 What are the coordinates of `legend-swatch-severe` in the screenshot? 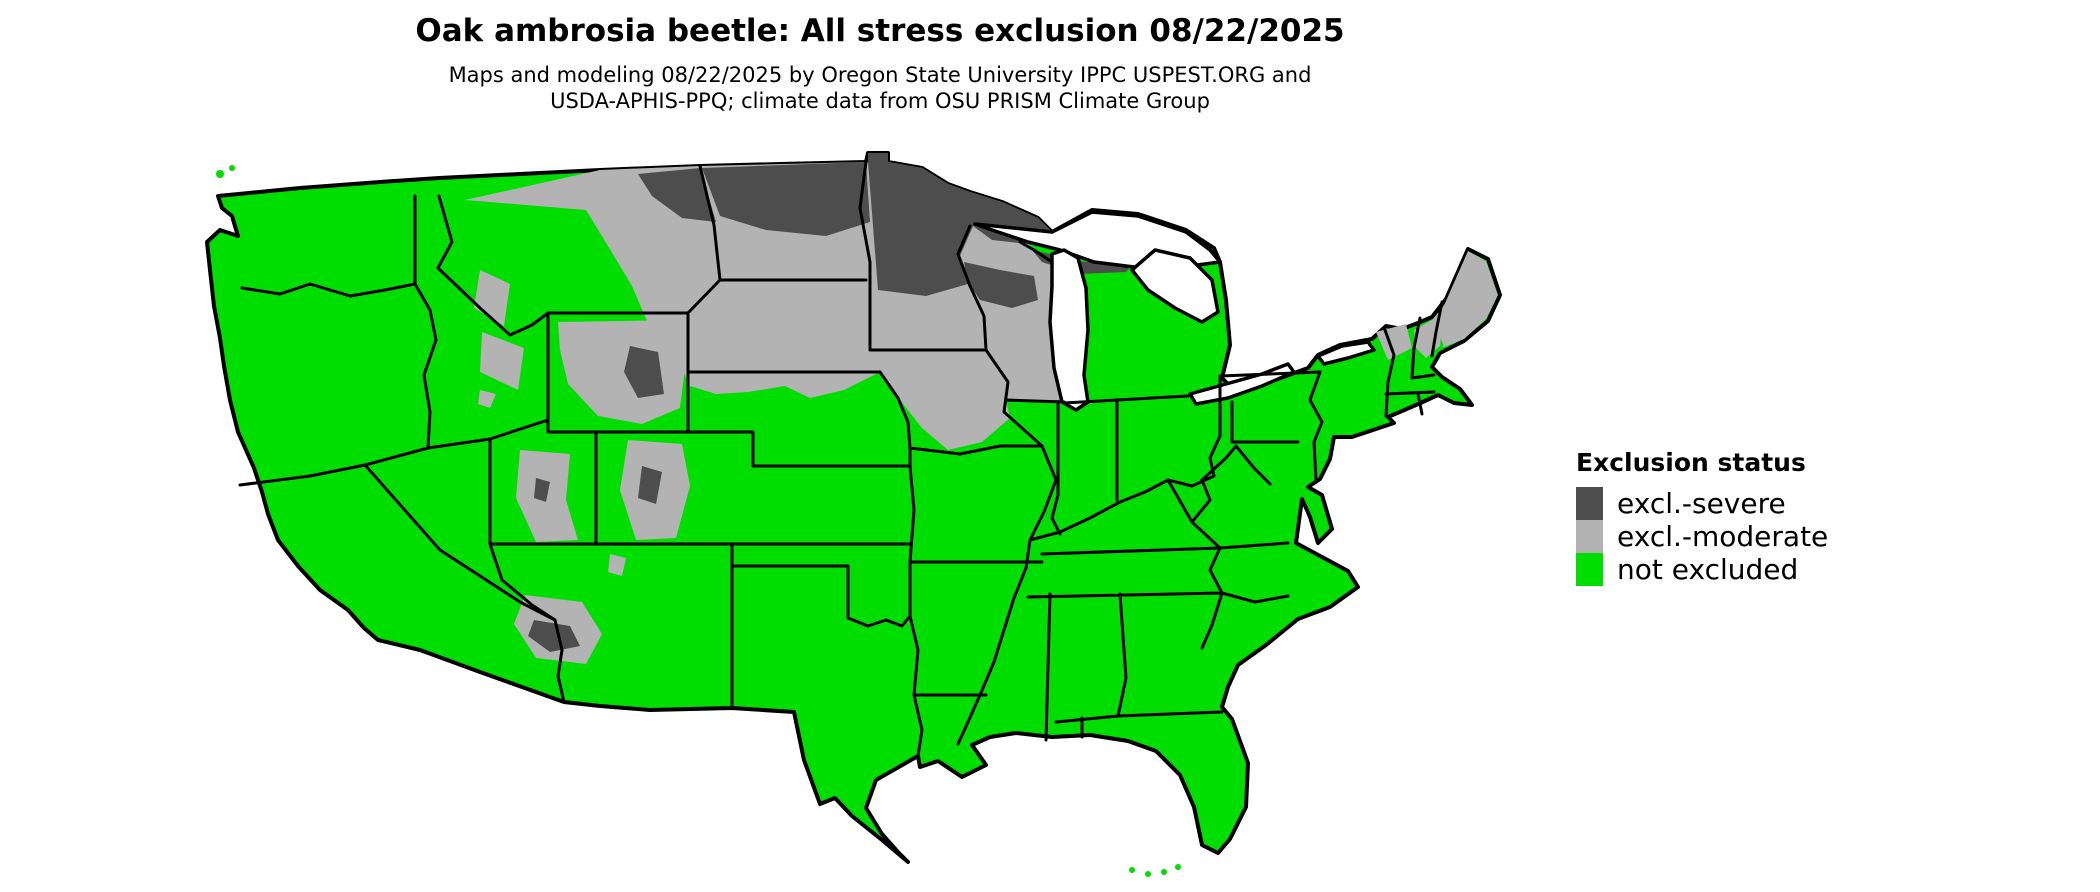 It's located at (1589, 503).